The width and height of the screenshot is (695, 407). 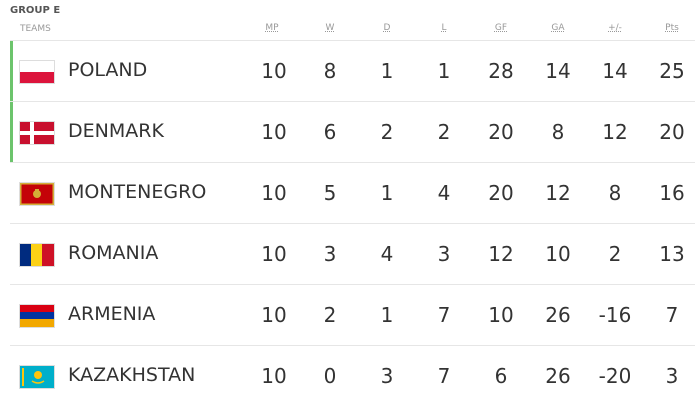 What do you see at coordinates (132, 375) in the screenshot?
I see `team-name: KAZAKHSTAN` at bounding box center [132, 375].